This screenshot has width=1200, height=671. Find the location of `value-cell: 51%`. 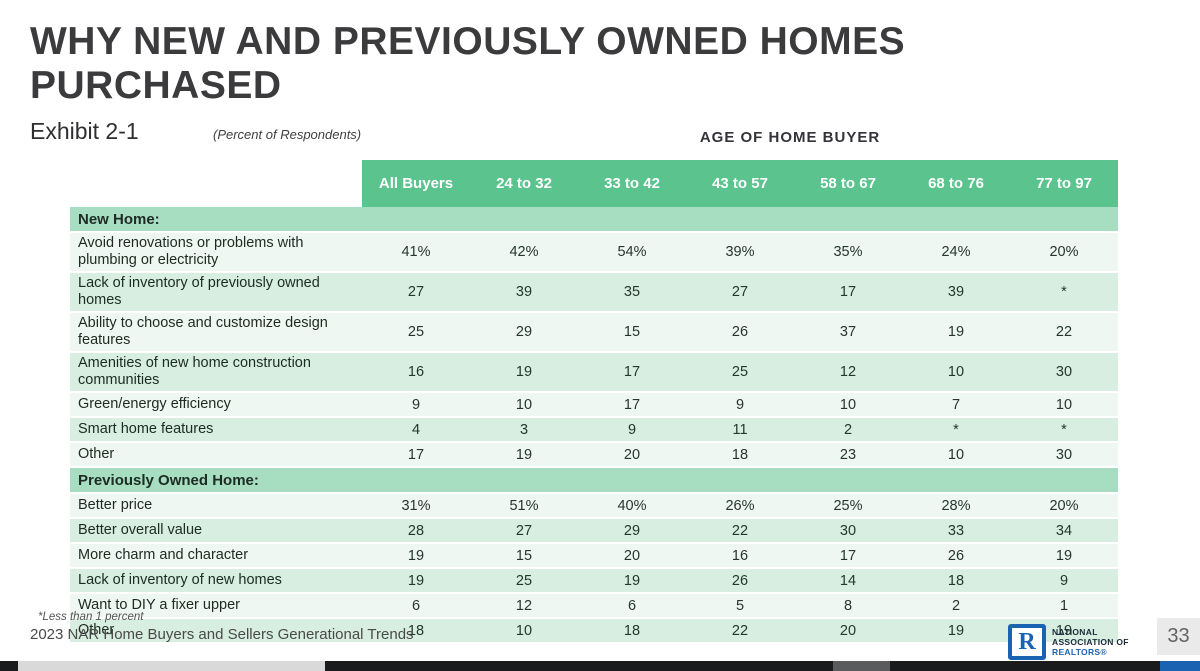

value-cell: 51% is located at coordinates (524, 505).